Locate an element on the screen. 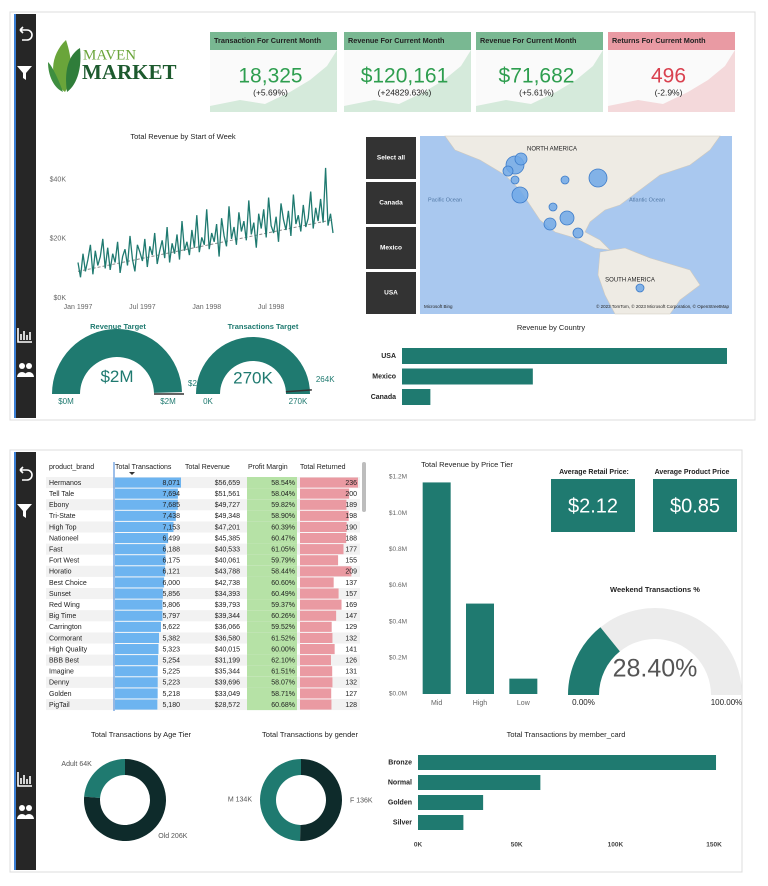  cell: 5,254 is located at coordinates (171, 660).